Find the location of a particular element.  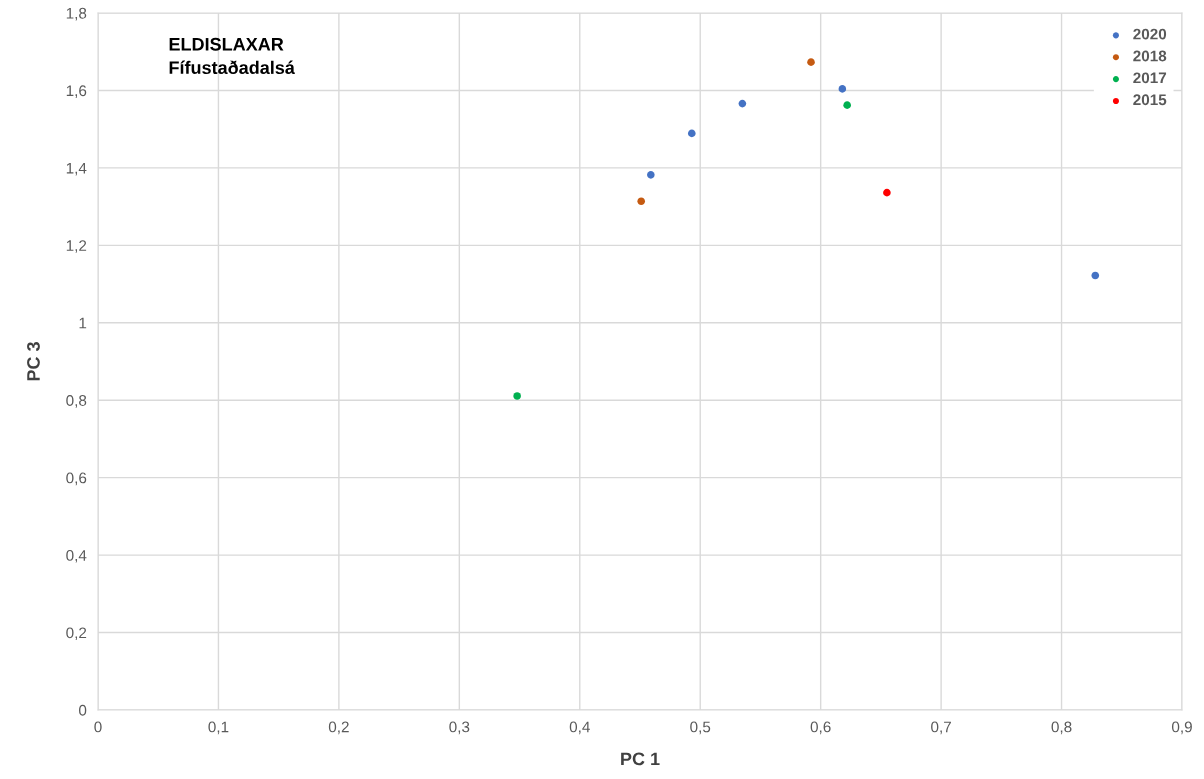

legend-label: 2017 is located at coordinates (1150, 78).